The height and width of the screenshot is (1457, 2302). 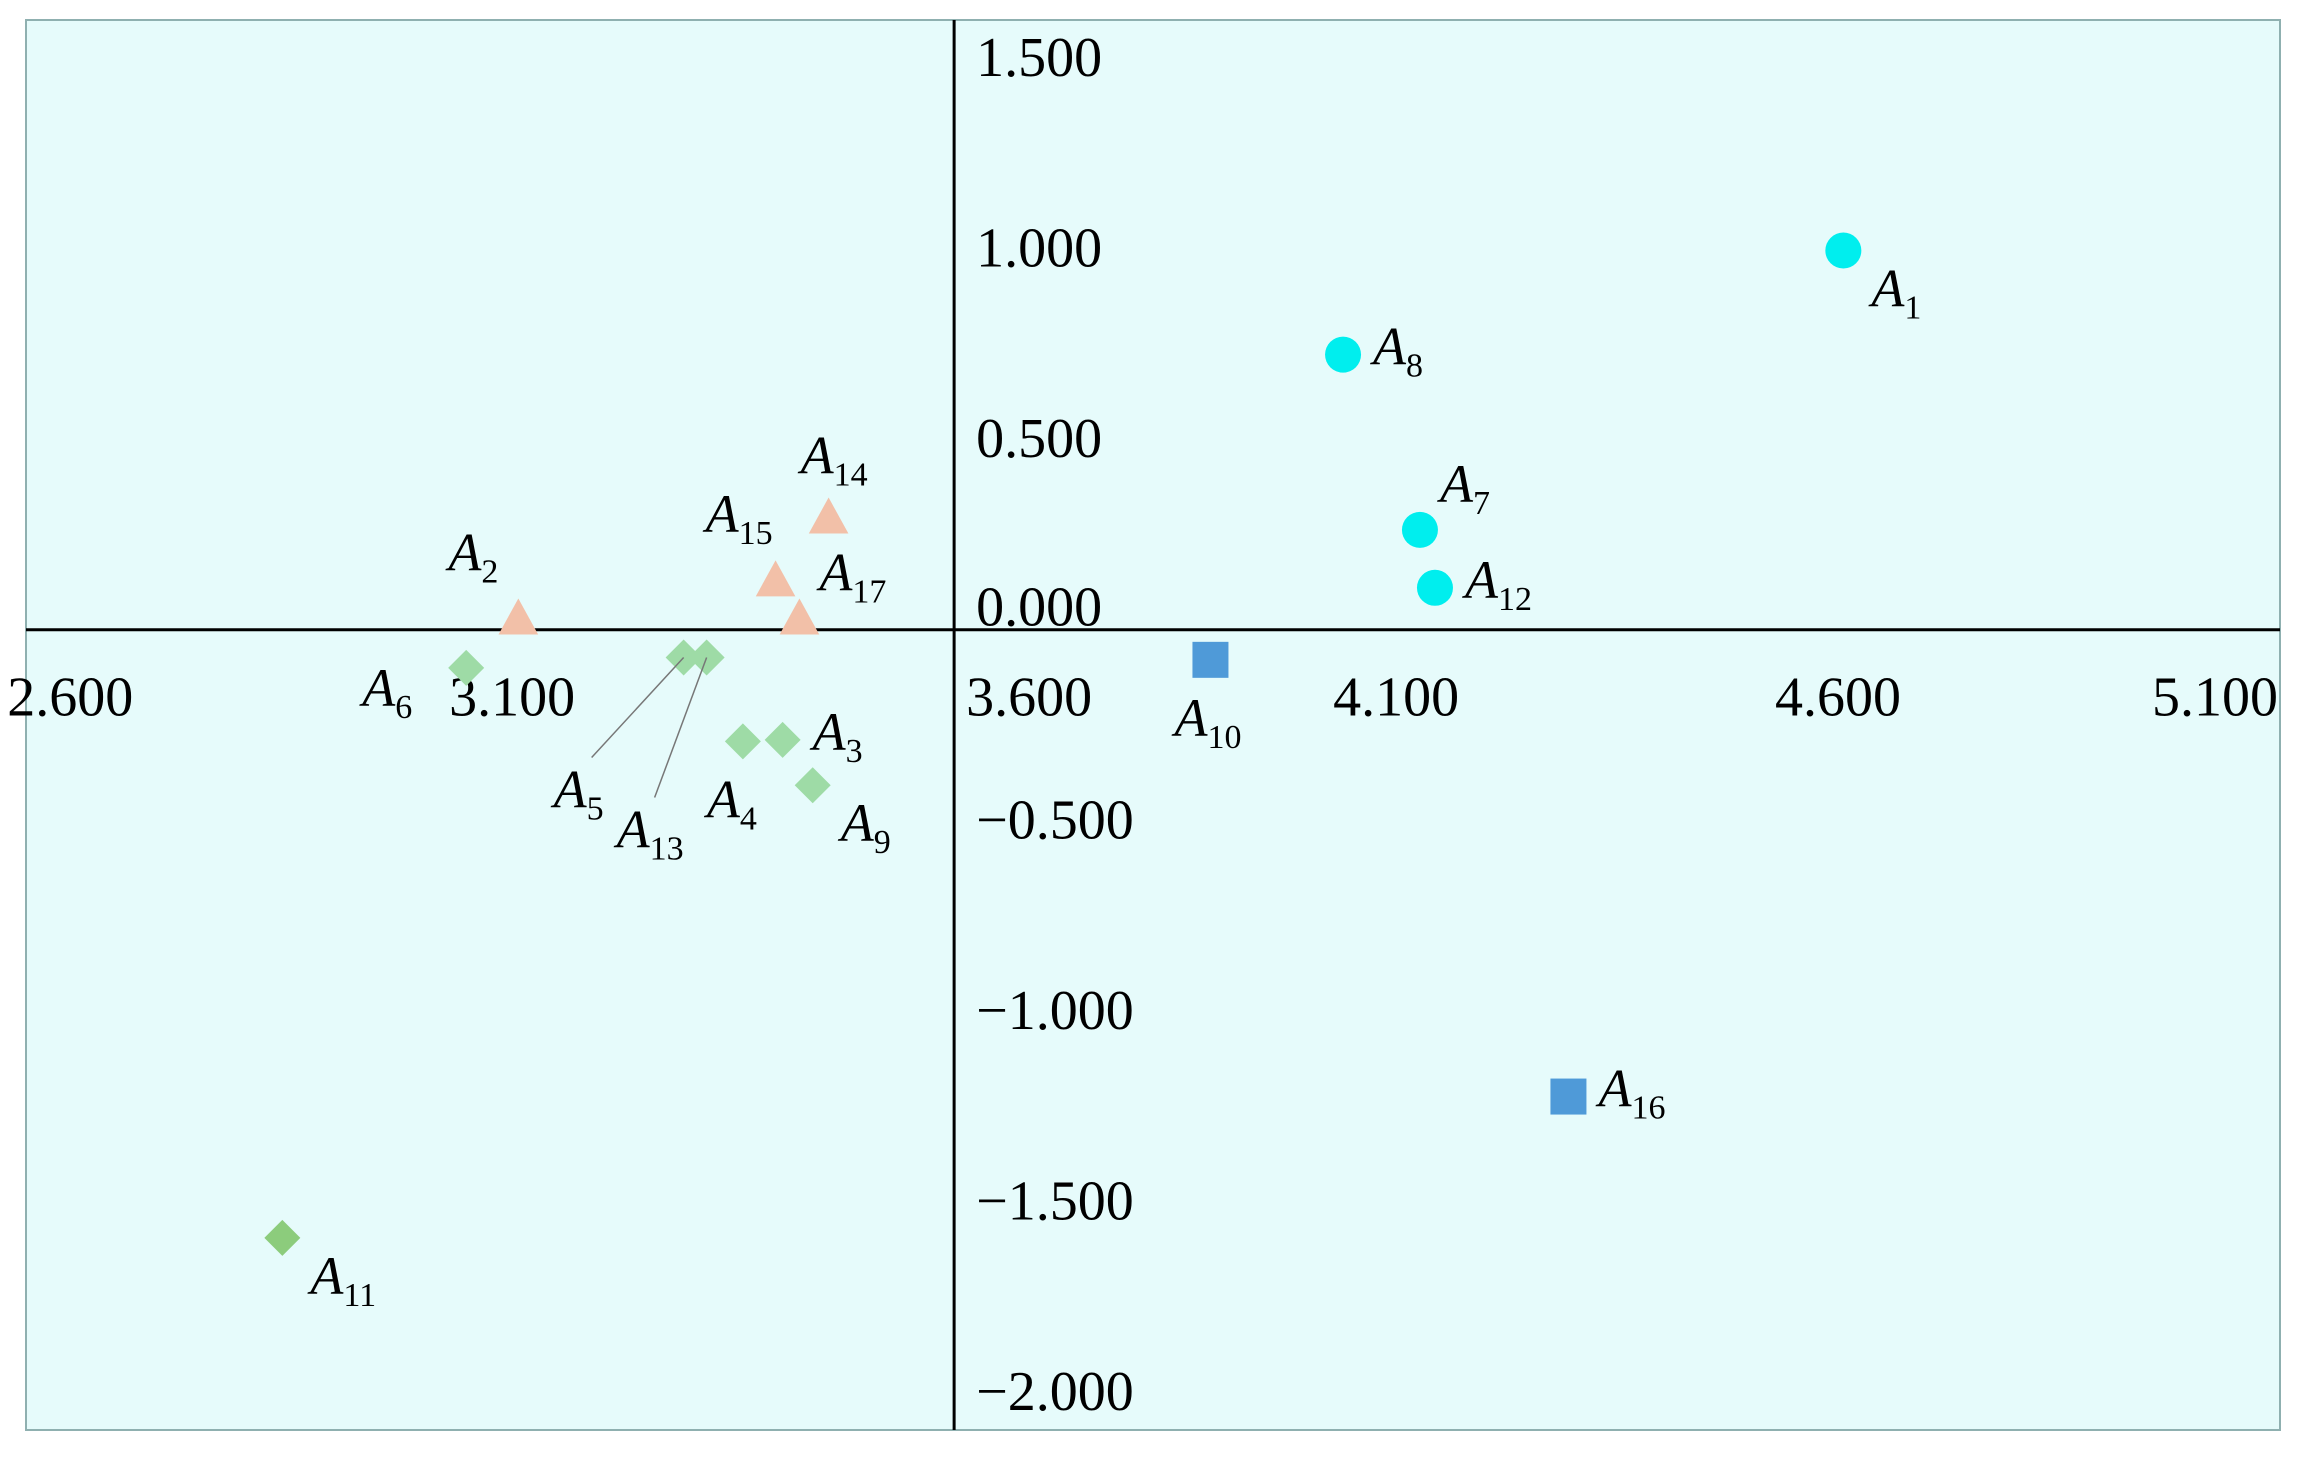 I want to click on point-label: A17, so click(x=851, y=576).